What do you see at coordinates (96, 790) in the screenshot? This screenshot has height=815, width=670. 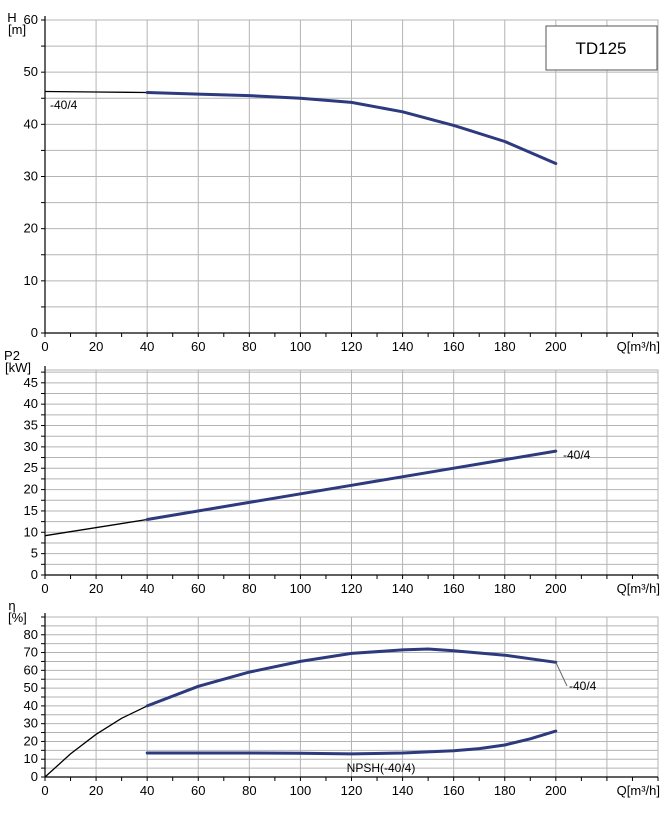 I see `efficiency-x-tick-label: 20` at bounding box center [96, 790].